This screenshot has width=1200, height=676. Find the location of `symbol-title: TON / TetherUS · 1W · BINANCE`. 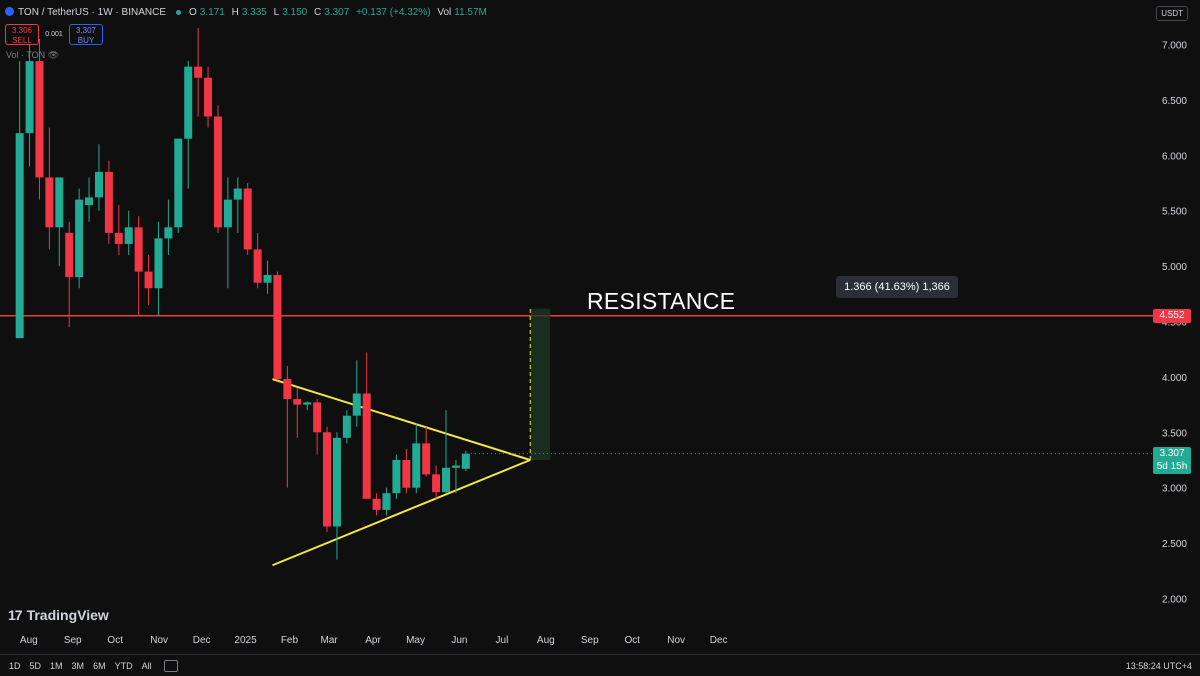

symbol-title: TON / TetherUS · 1W · BINANCE is located at coordinates (92, 12).